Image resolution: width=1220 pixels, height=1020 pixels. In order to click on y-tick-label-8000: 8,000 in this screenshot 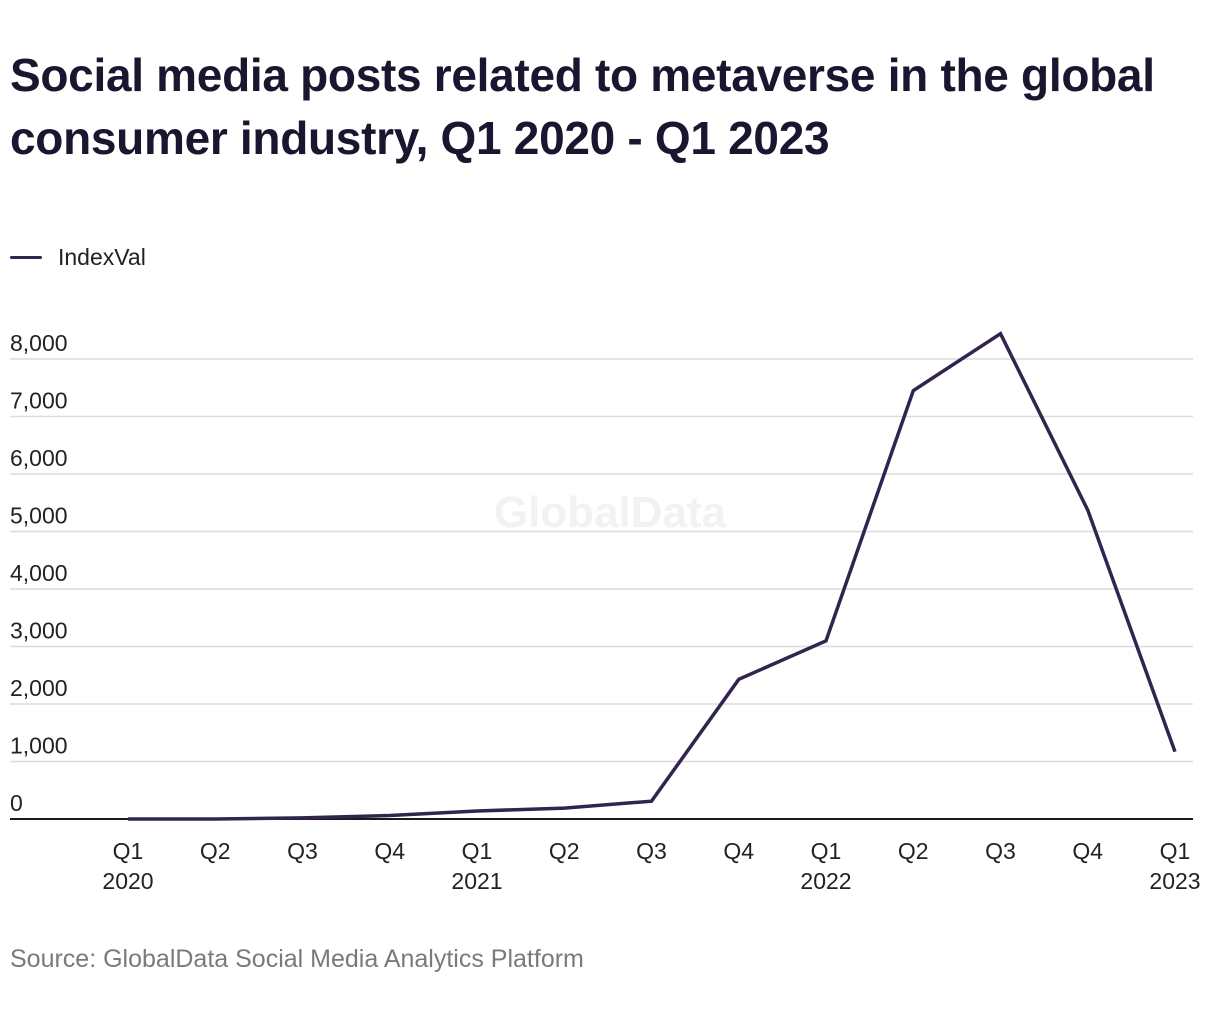, I will do `click(39, 343)`.